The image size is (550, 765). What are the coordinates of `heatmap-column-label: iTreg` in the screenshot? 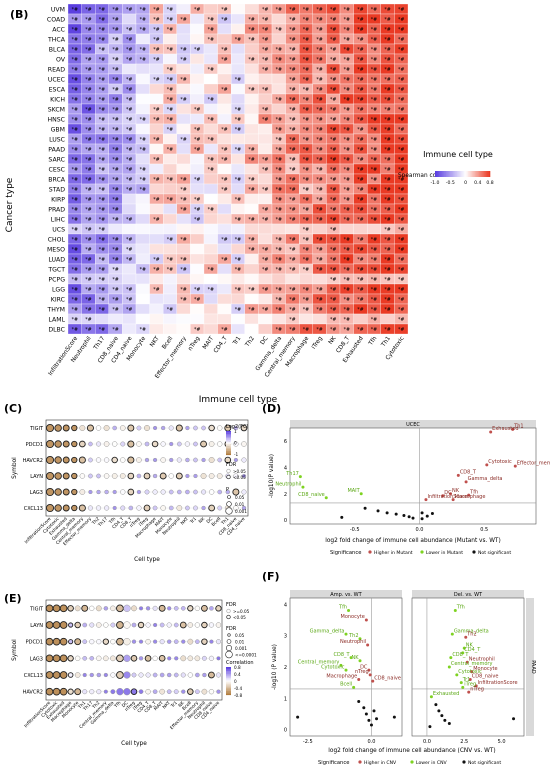 It's located at (317, 342).